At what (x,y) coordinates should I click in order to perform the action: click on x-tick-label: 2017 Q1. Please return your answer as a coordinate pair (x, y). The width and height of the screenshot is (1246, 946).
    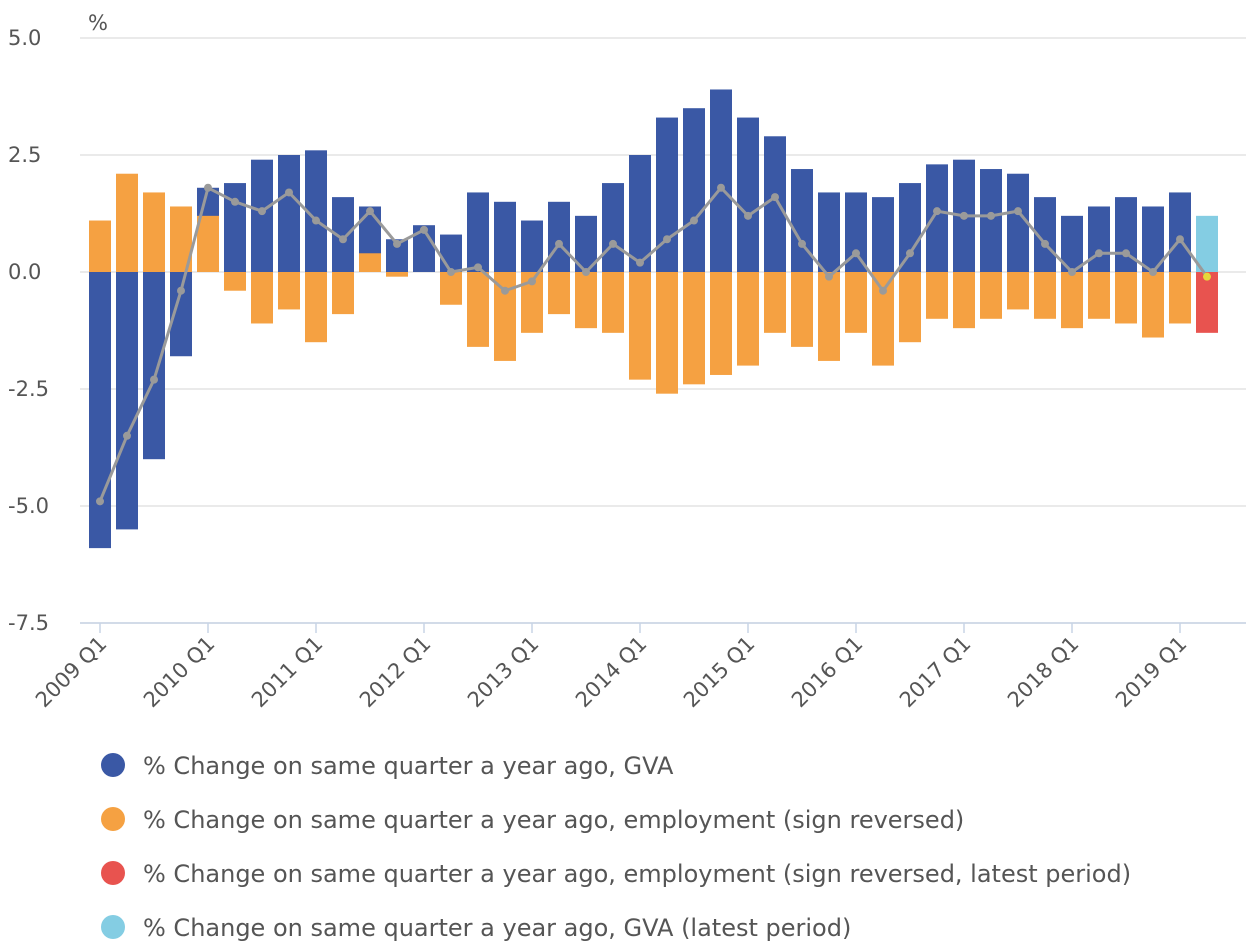
    Looking at the image, I should click on (935, 672).